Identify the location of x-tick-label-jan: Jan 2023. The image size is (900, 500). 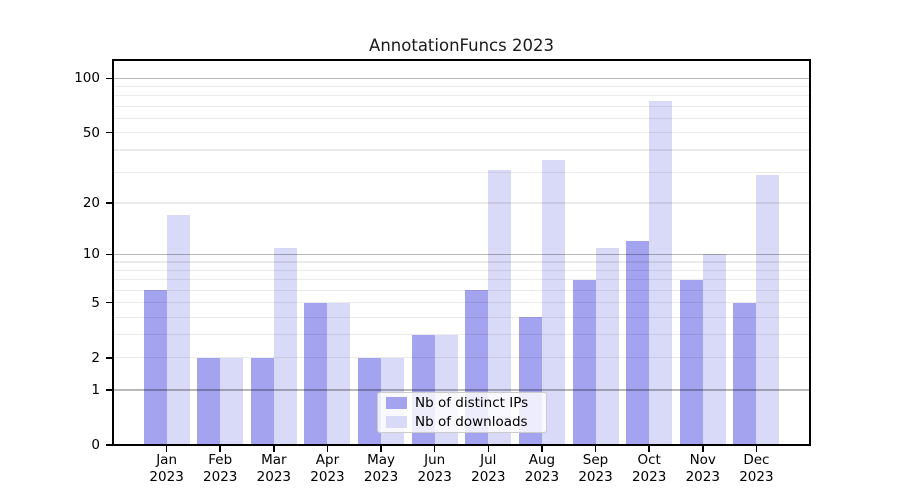
(167, 469).